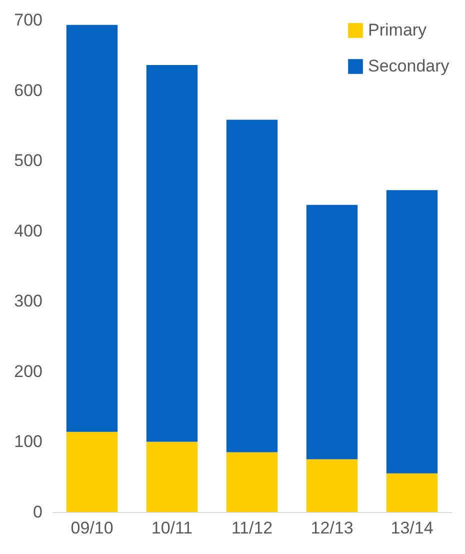 This screenshot has height=554, width=465. What do you see at coordinates (409, 66) in the screenshot?
I see `legend-label: Secondary` at bounding box center [409, 66].